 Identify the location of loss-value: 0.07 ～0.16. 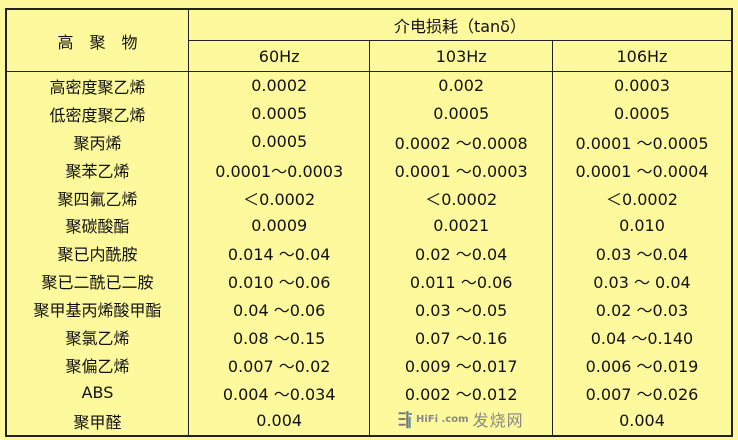
(461, 337).